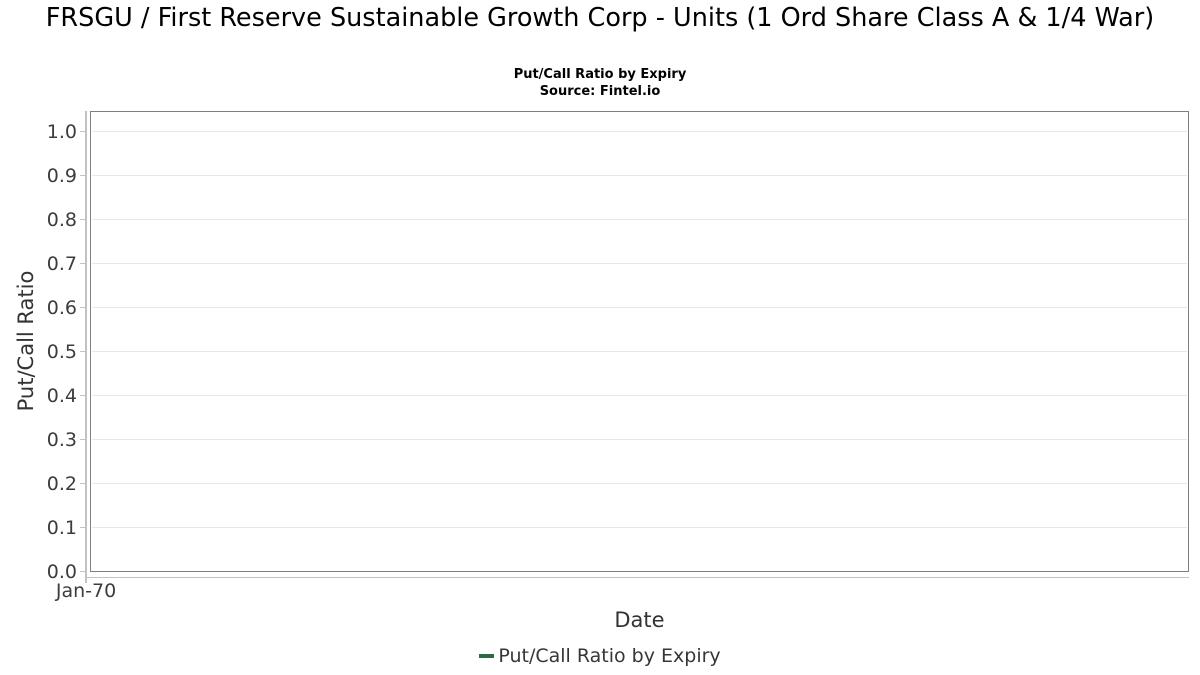 This screenshot has width=1200, height=675. I want to click on y-tick-label: 0.0, so click(61, 571).